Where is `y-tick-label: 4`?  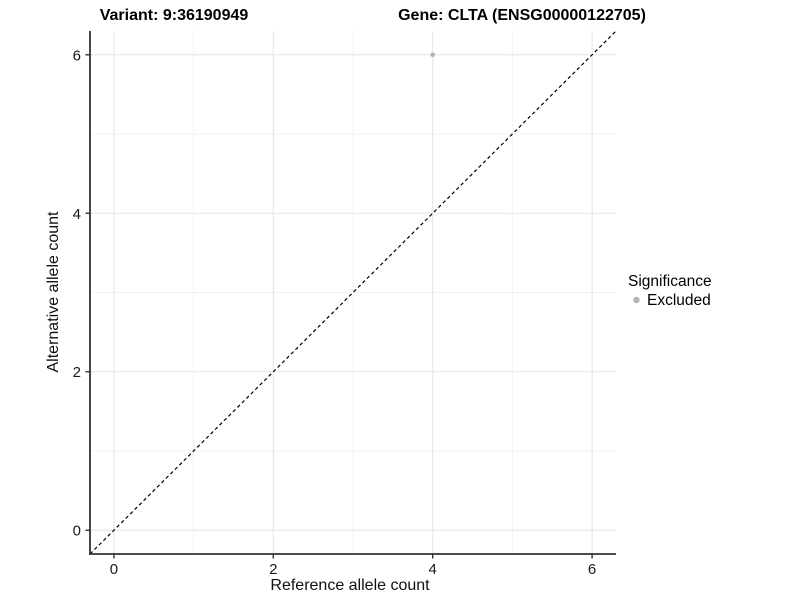
y-tick-label: 4 is located at coordinates (77, 214).